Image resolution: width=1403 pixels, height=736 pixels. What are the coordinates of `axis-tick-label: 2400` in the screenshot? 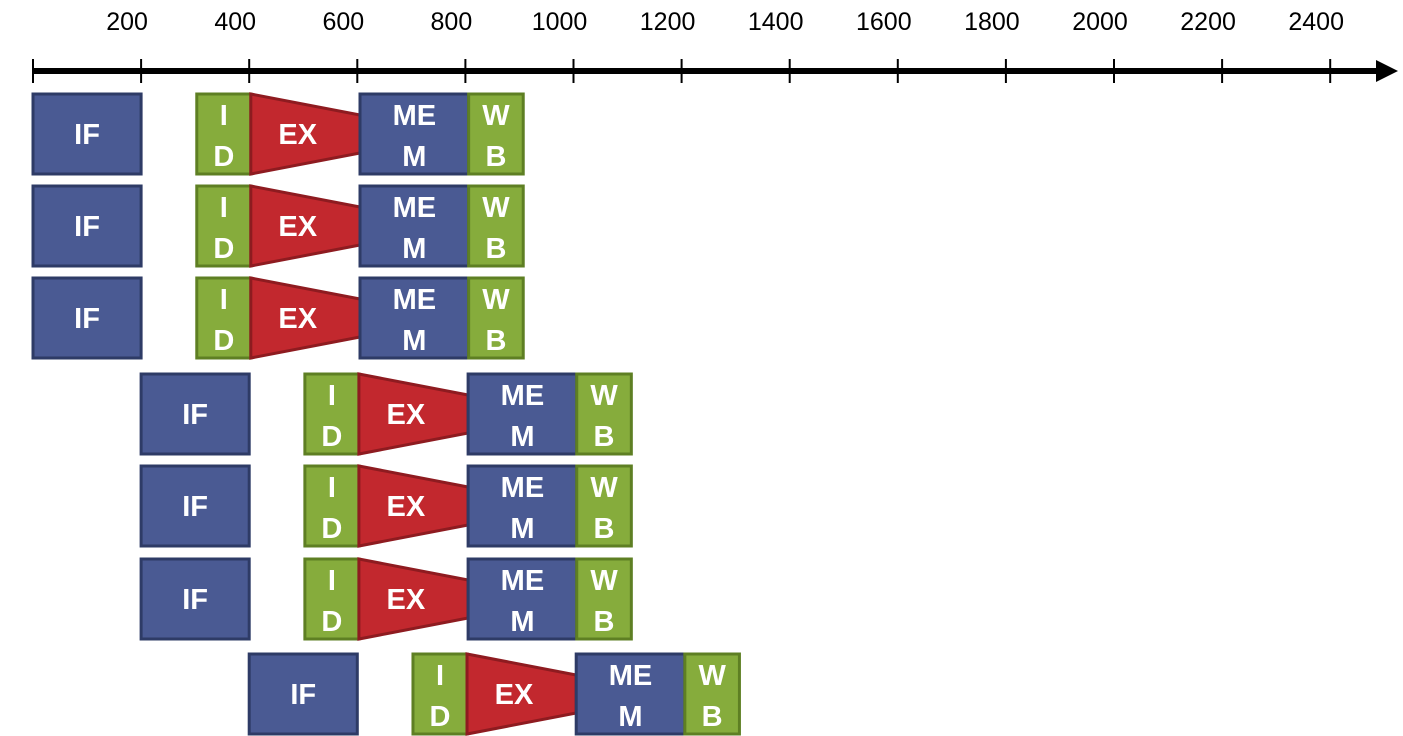 It's located at (1316, 22).